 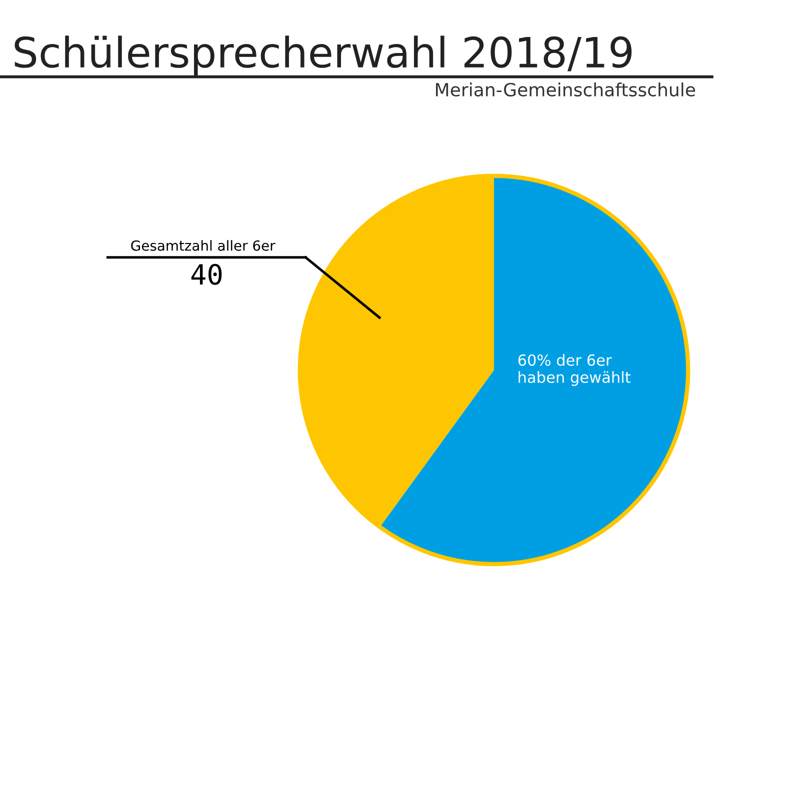 I want to click on chart-title: Schülersprecherwahl 2018/19, so click(x=323, y=56).